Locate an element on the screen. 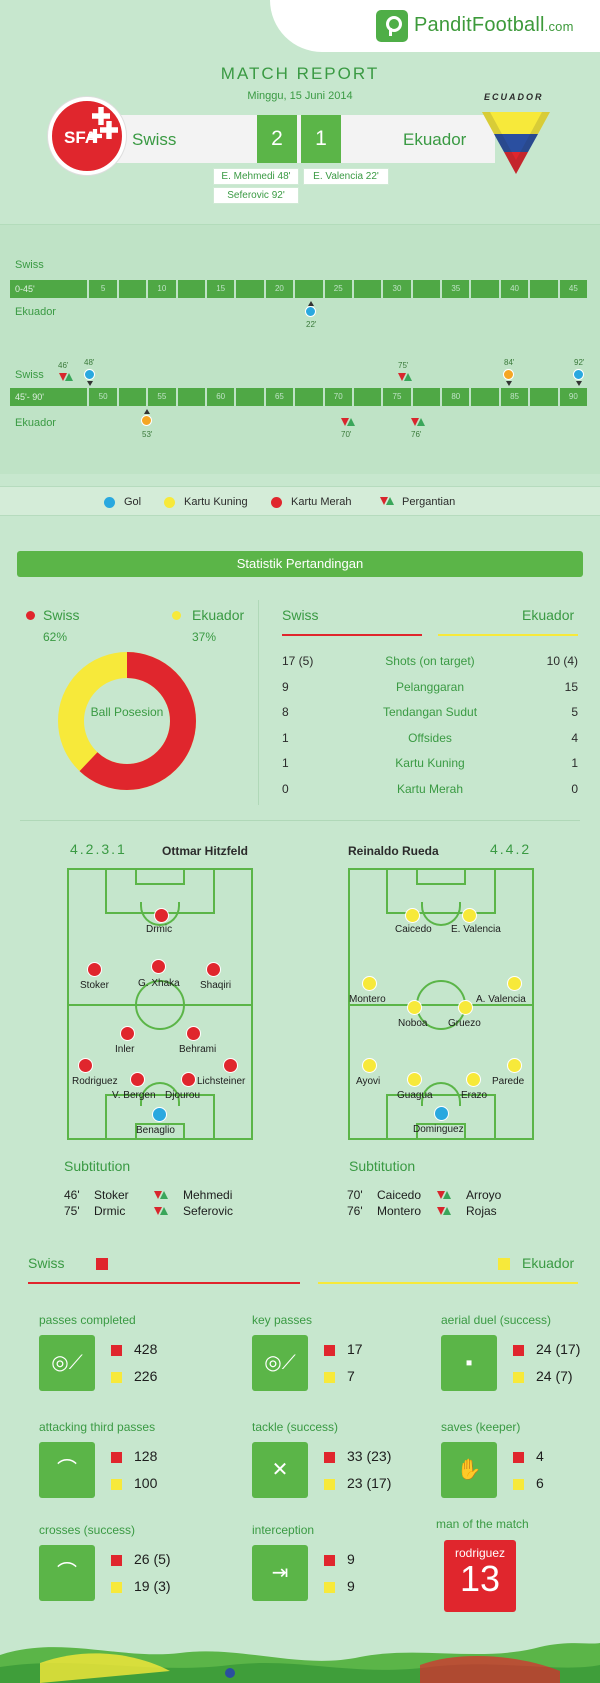 The height and width of the screenshot is (1683, 600). stat-home-value: 8 is located at coordinates (285, 712).